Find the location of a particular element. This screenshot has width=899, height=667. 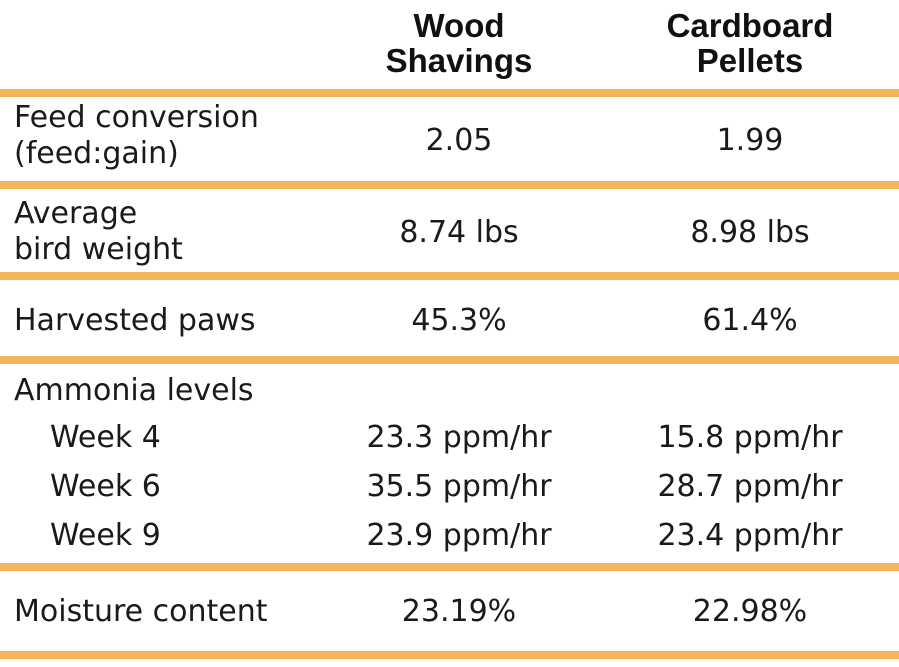

column-header-line: Cardboard is located at coordinates (750, 25).